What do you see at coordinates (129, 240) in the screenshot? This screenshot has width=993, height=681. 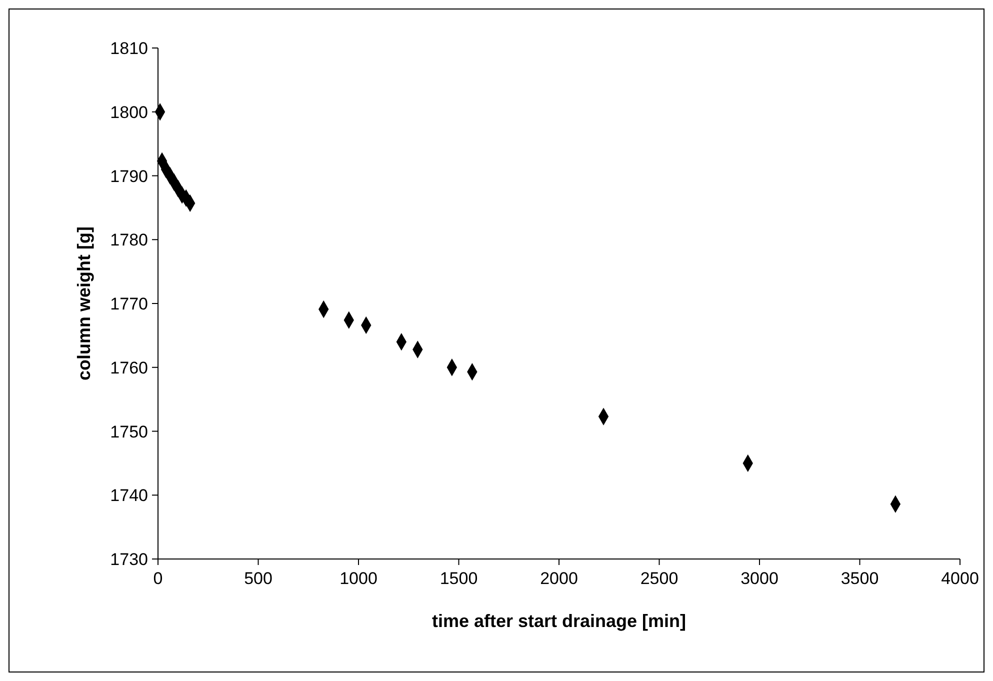 I see `y-tick-label: 1780` at bounding box center [129, 240].